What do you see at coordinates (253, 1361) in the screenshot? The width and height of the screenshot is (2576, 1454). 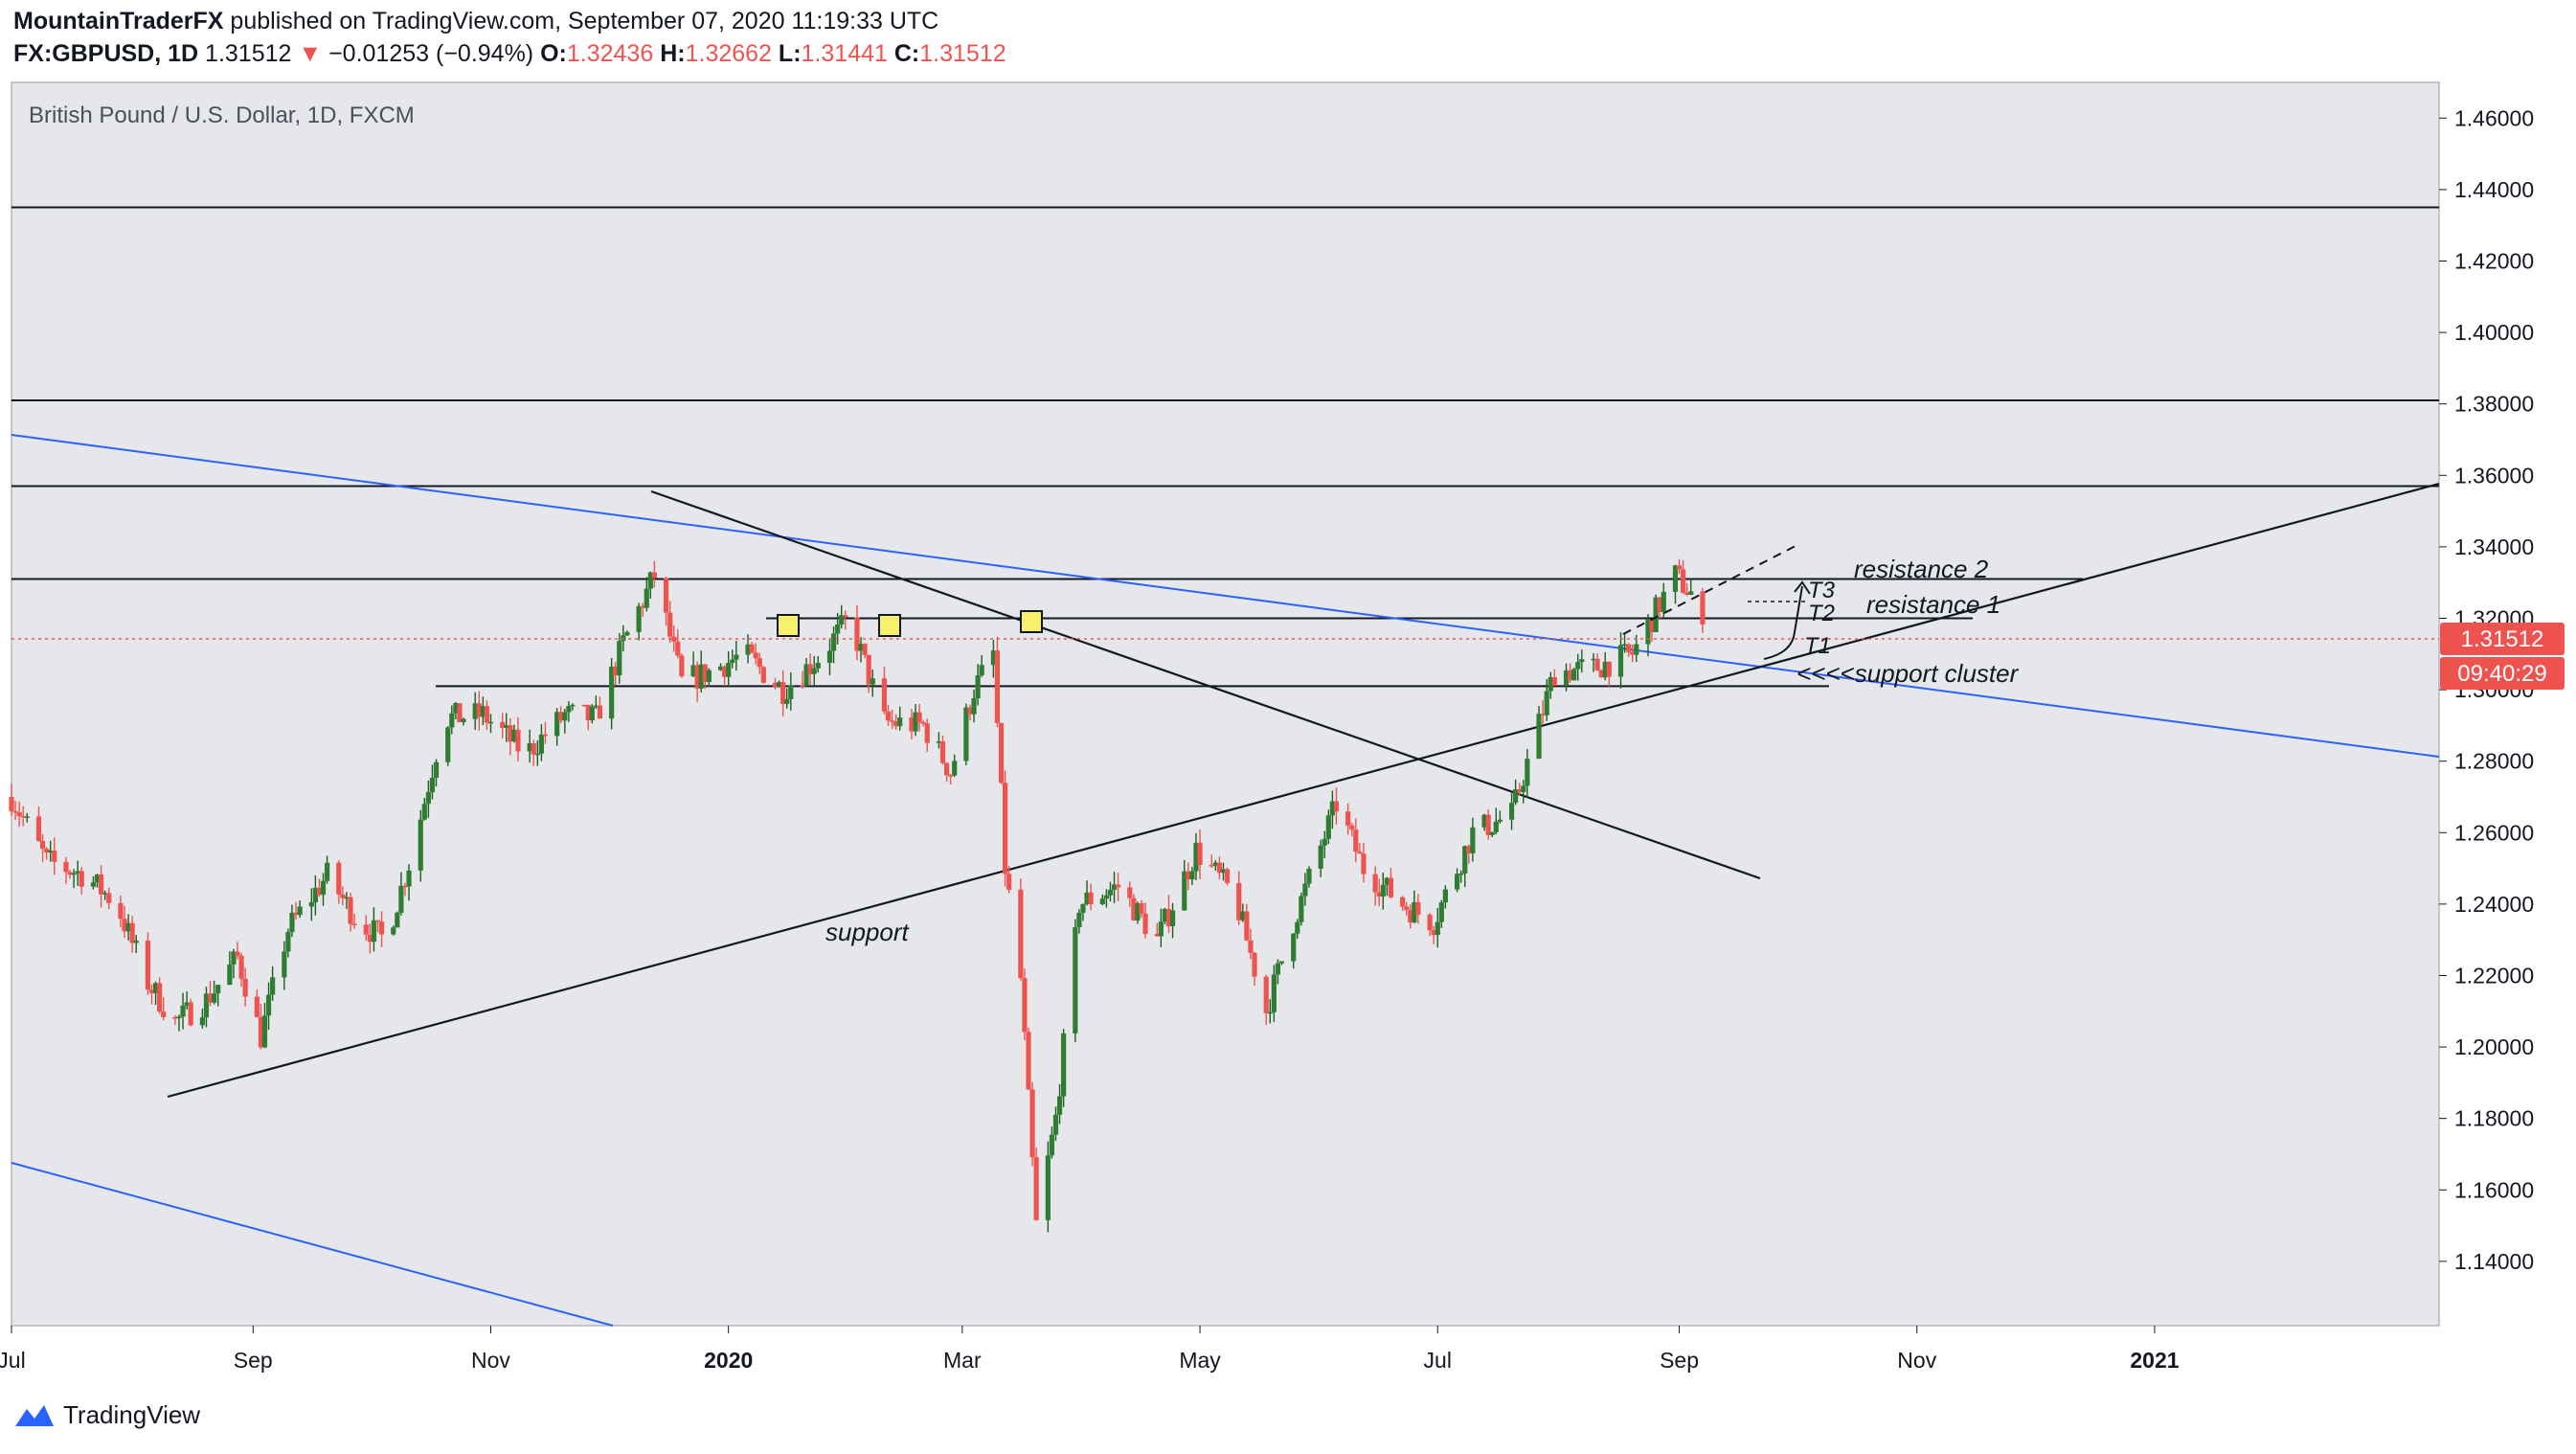 I see `x-tick-label: Sep` at bounding box center [253, 1361].